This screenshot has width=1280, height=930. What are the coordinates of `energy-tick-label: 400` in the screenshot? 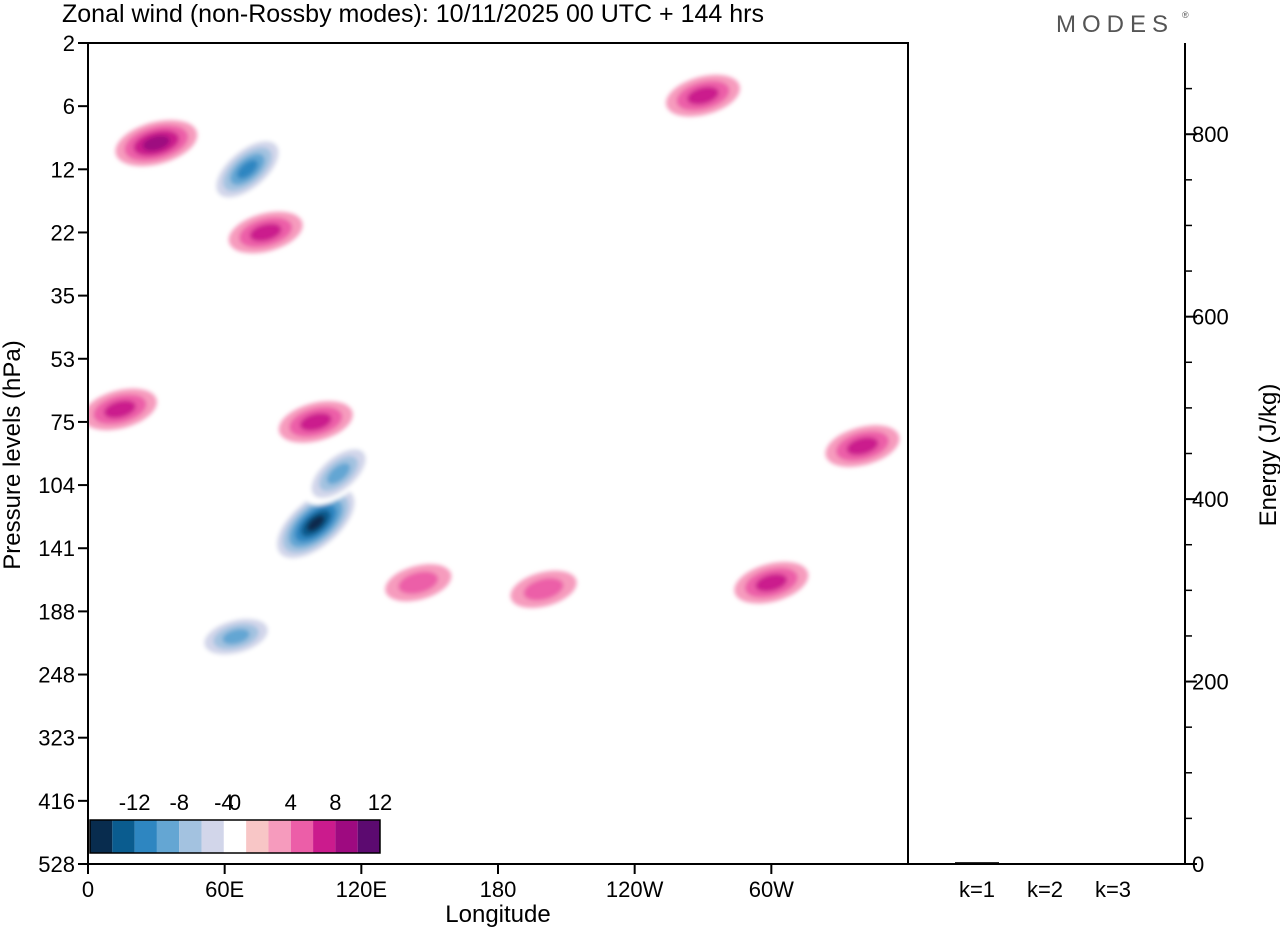 It's located at (1210, 499).